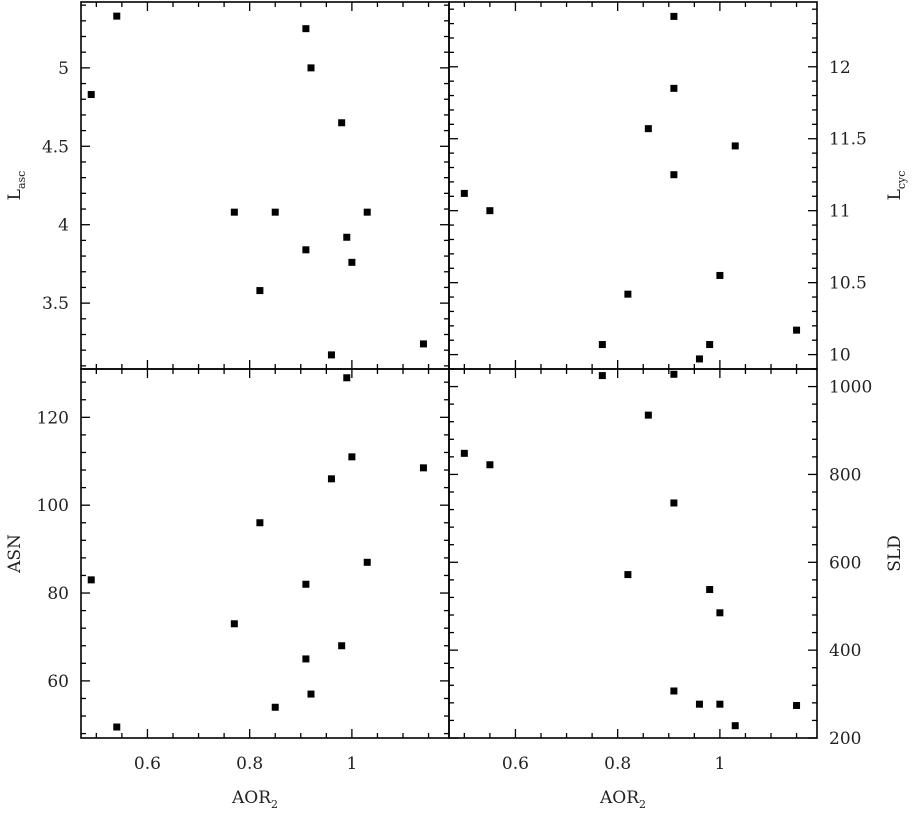 The height and width of the screenshot is (813, 922). I want to click on y-axis-label: Lcyc, so click(896, 186).